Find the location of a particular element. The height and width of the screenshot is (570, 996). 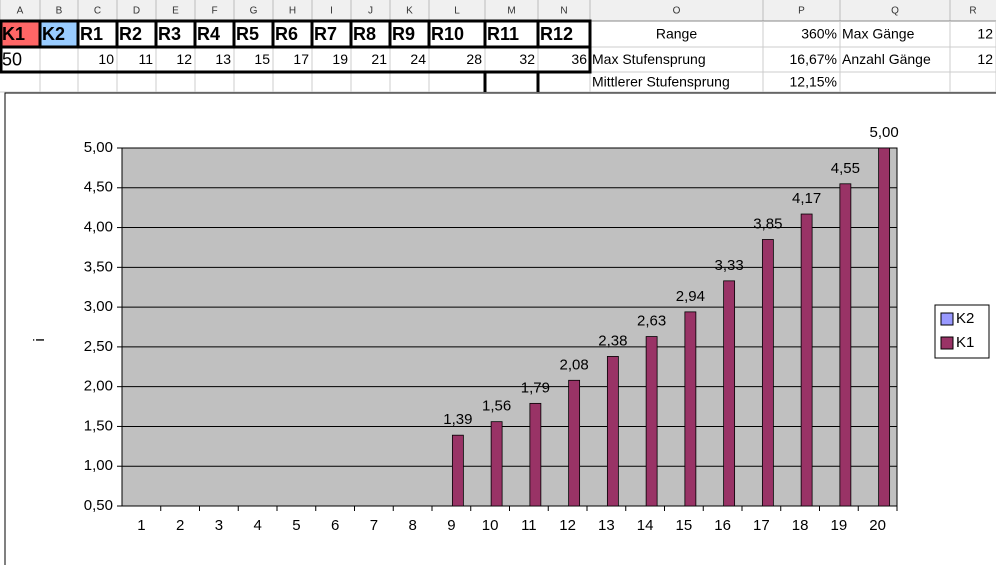

cell-text: R12 is located at coordinates (556, 34).